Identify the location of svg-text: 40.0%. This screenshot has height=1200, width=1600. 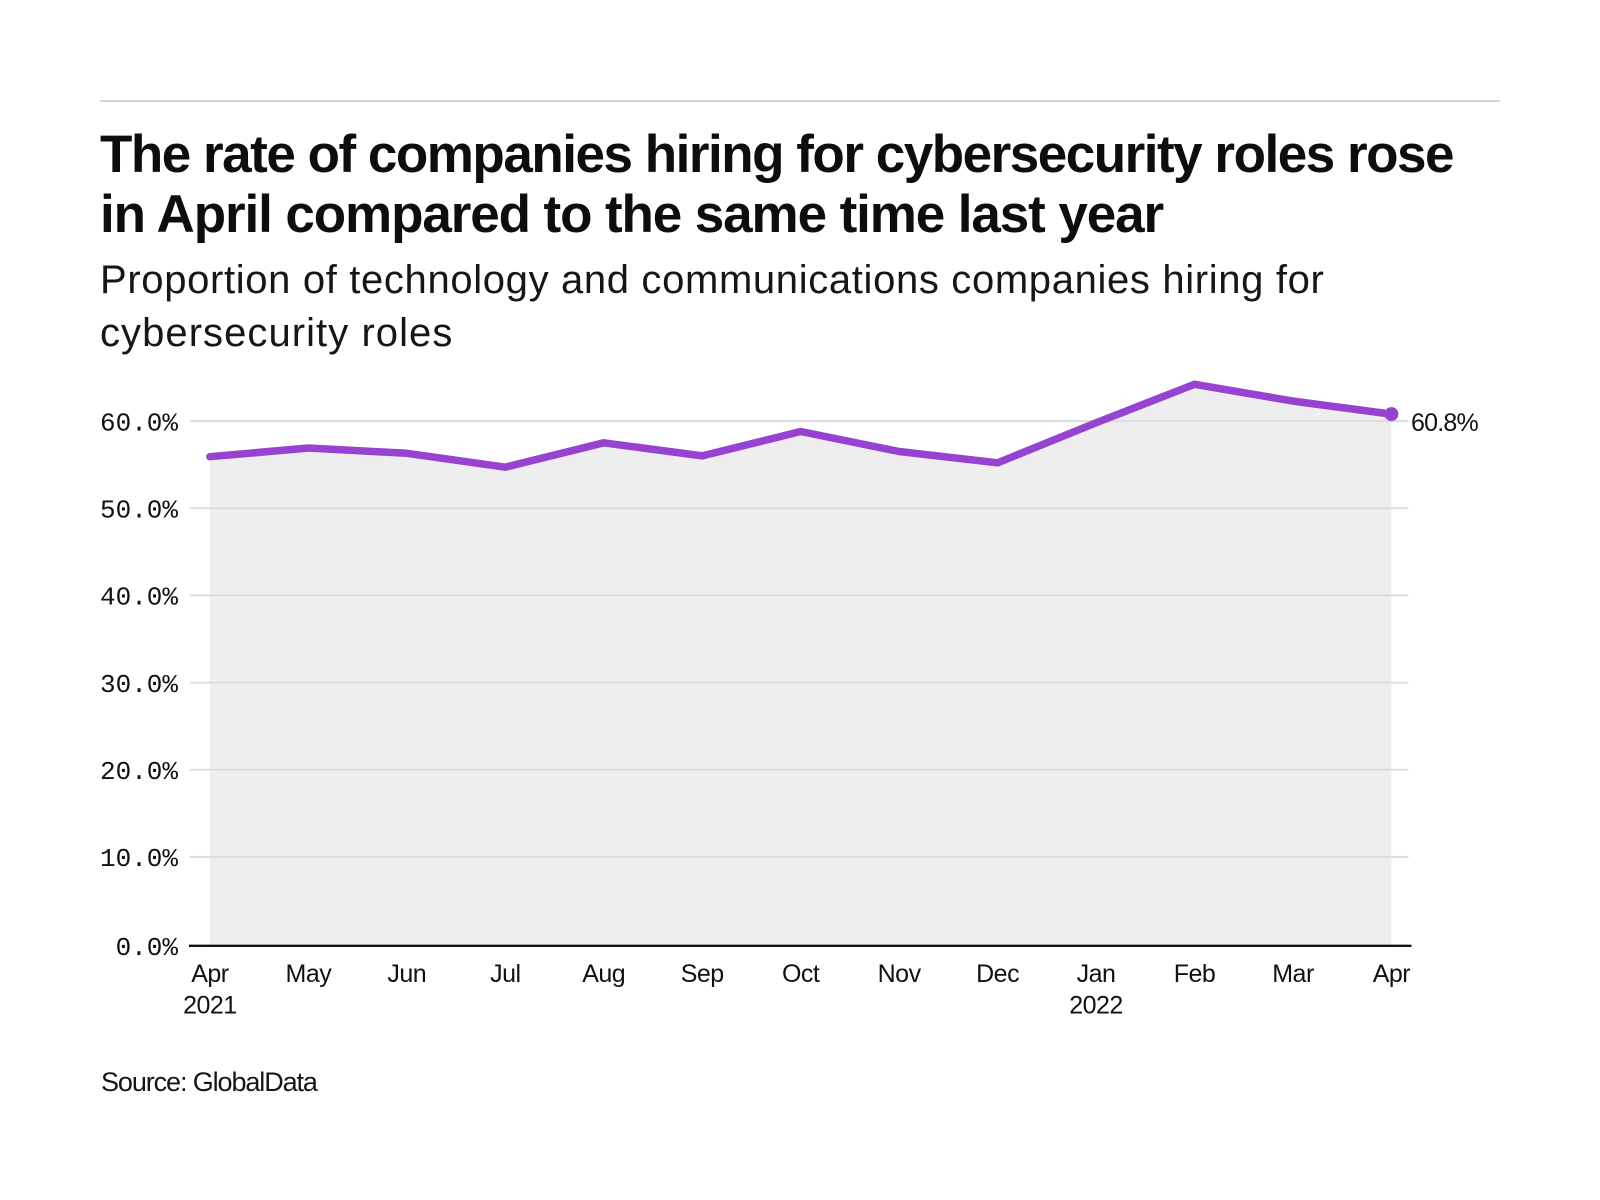
(139, 598).